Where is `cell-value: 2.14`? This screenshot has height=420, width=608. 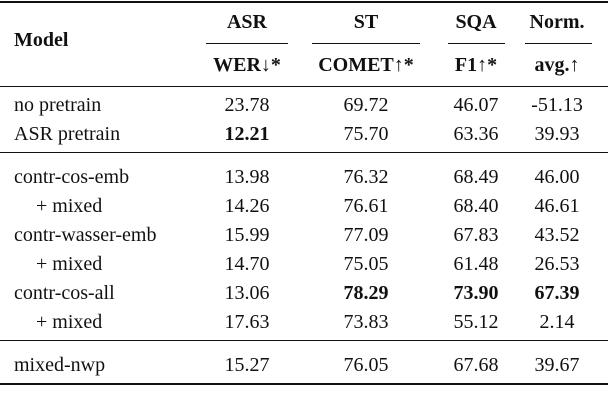 cell-value: 2.14 is located at coordinates (557, 322).